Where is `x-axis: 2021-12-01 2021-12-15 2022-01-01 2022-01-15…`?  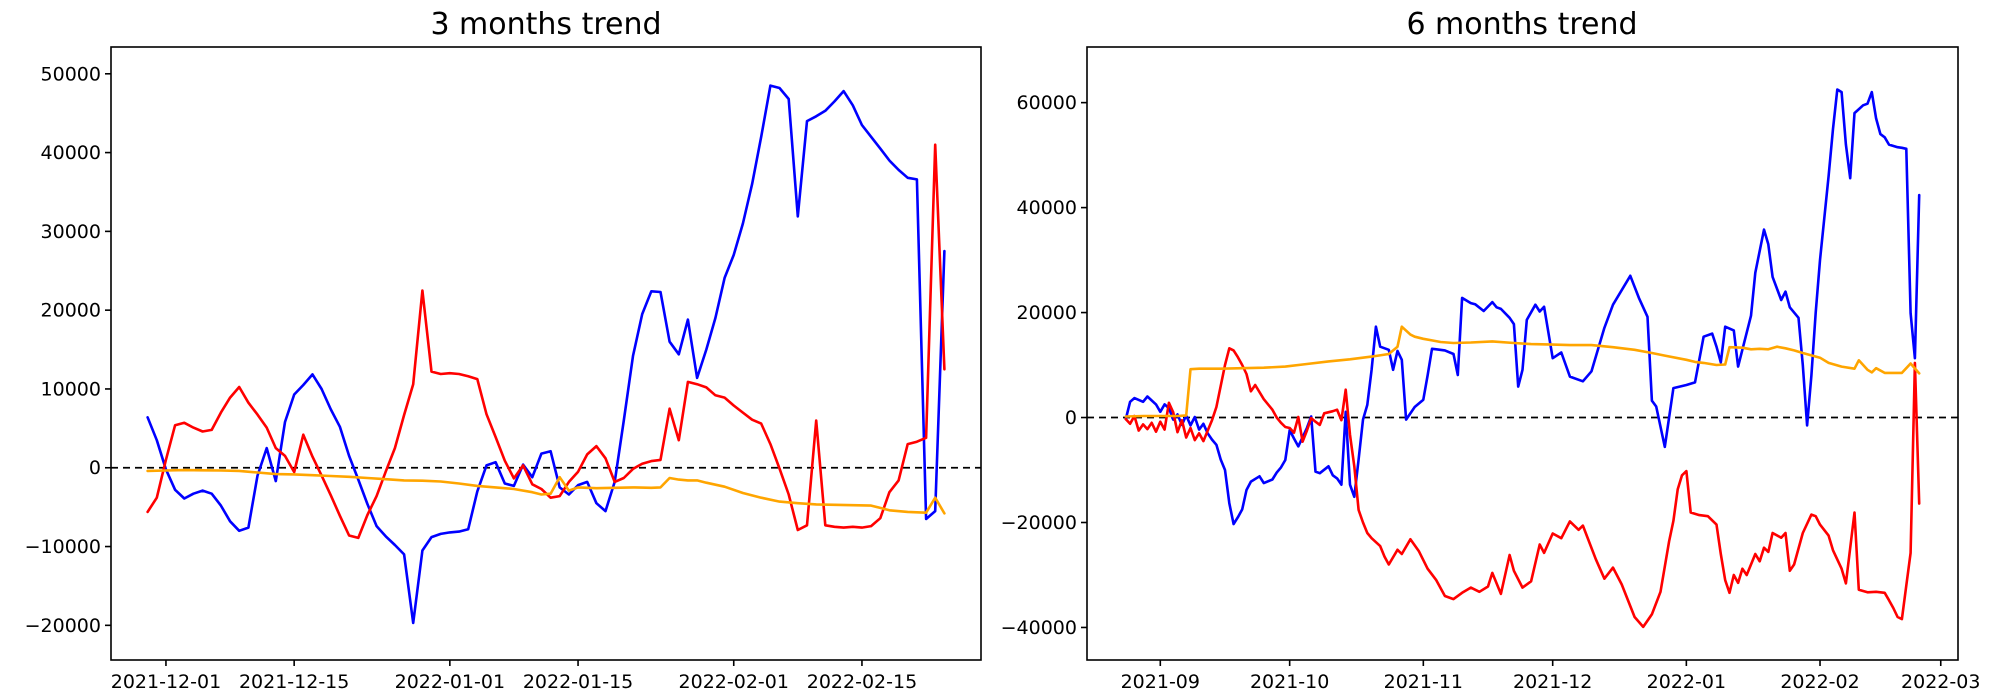 x-axis: 2021-12-01 2021-12-15 2022-01-01 2022-01-15… is located at coordinates (514, 676).